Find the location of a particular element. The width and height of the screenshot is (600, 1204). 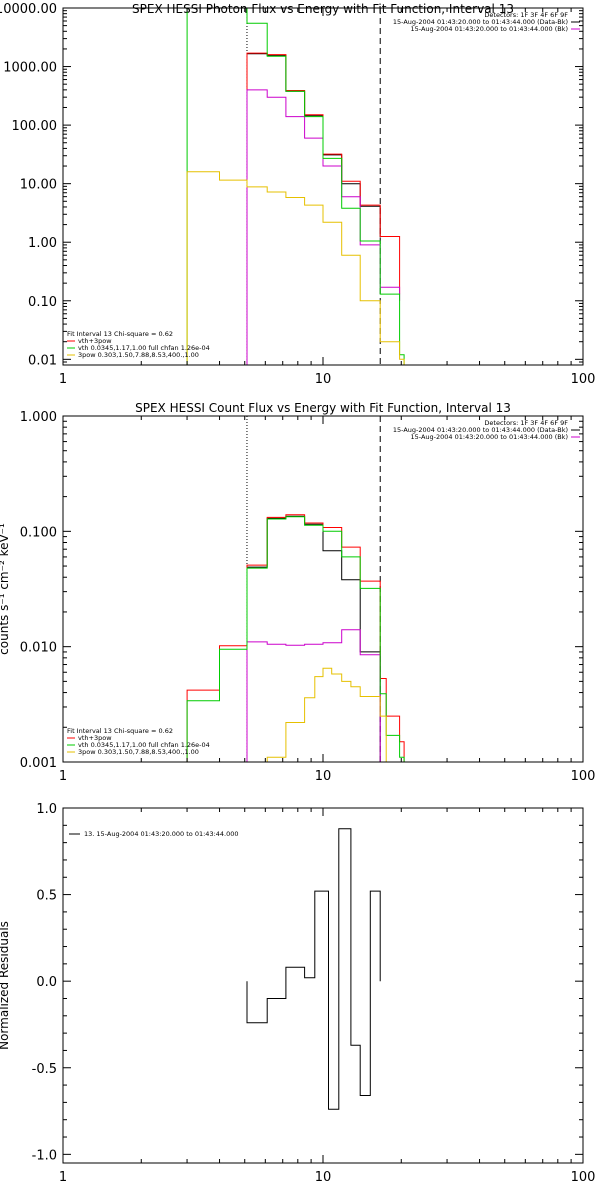

y-tick-label: 0.5 is located at coordinates (46, 896).